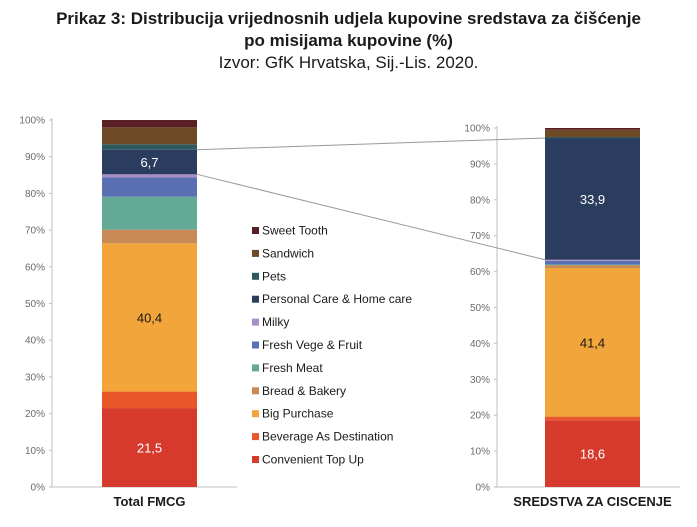 The width and height of the screenshot is (697, 527). I want to click on legend-swatch-sandwich, so click(255, 253).